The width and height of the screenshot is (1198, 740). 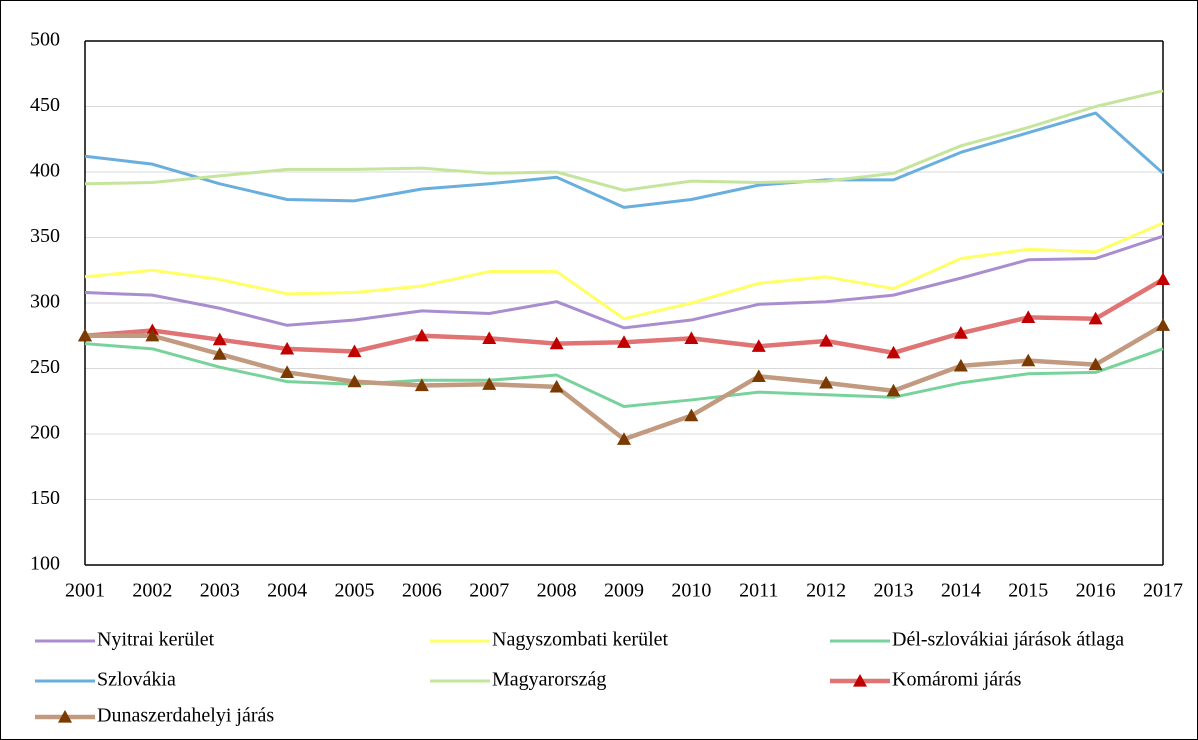 What do you see at coordinates (549, 680) in the screenshot?
I see `legend-label: Magyarország` at bounding box center [549, 680].